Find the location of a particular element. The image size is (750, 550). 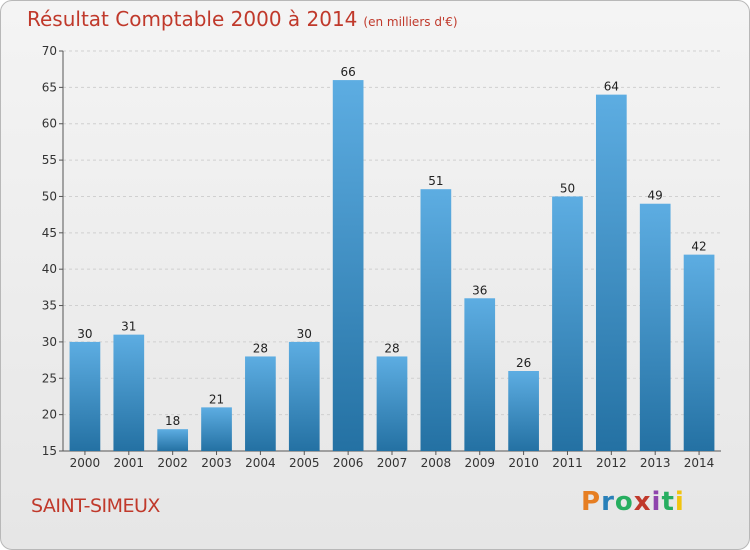

bar-2009 is located at coordinates (480, 374).